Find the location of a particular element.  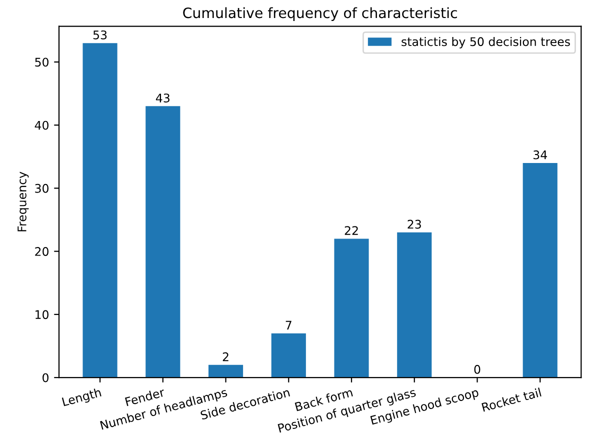

data-label: 53 is located at coordinates (100, 35).